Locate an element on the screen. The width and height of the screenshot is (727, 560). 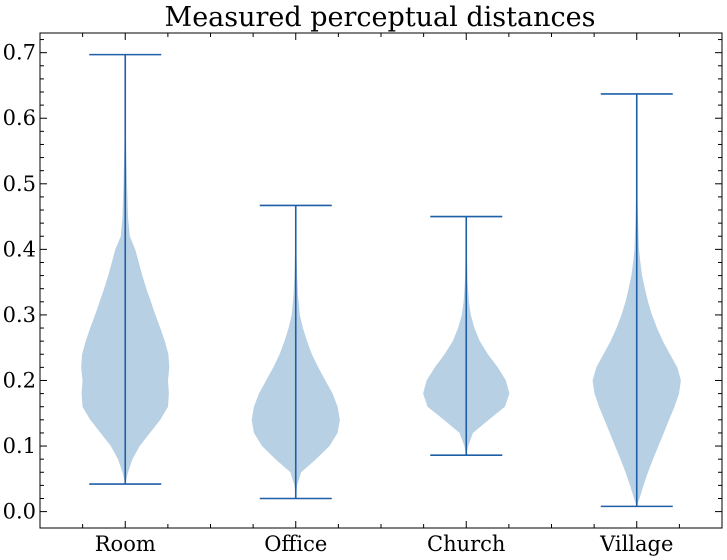
y-tick-label: 0.5 is located at coordinates (19, 184).